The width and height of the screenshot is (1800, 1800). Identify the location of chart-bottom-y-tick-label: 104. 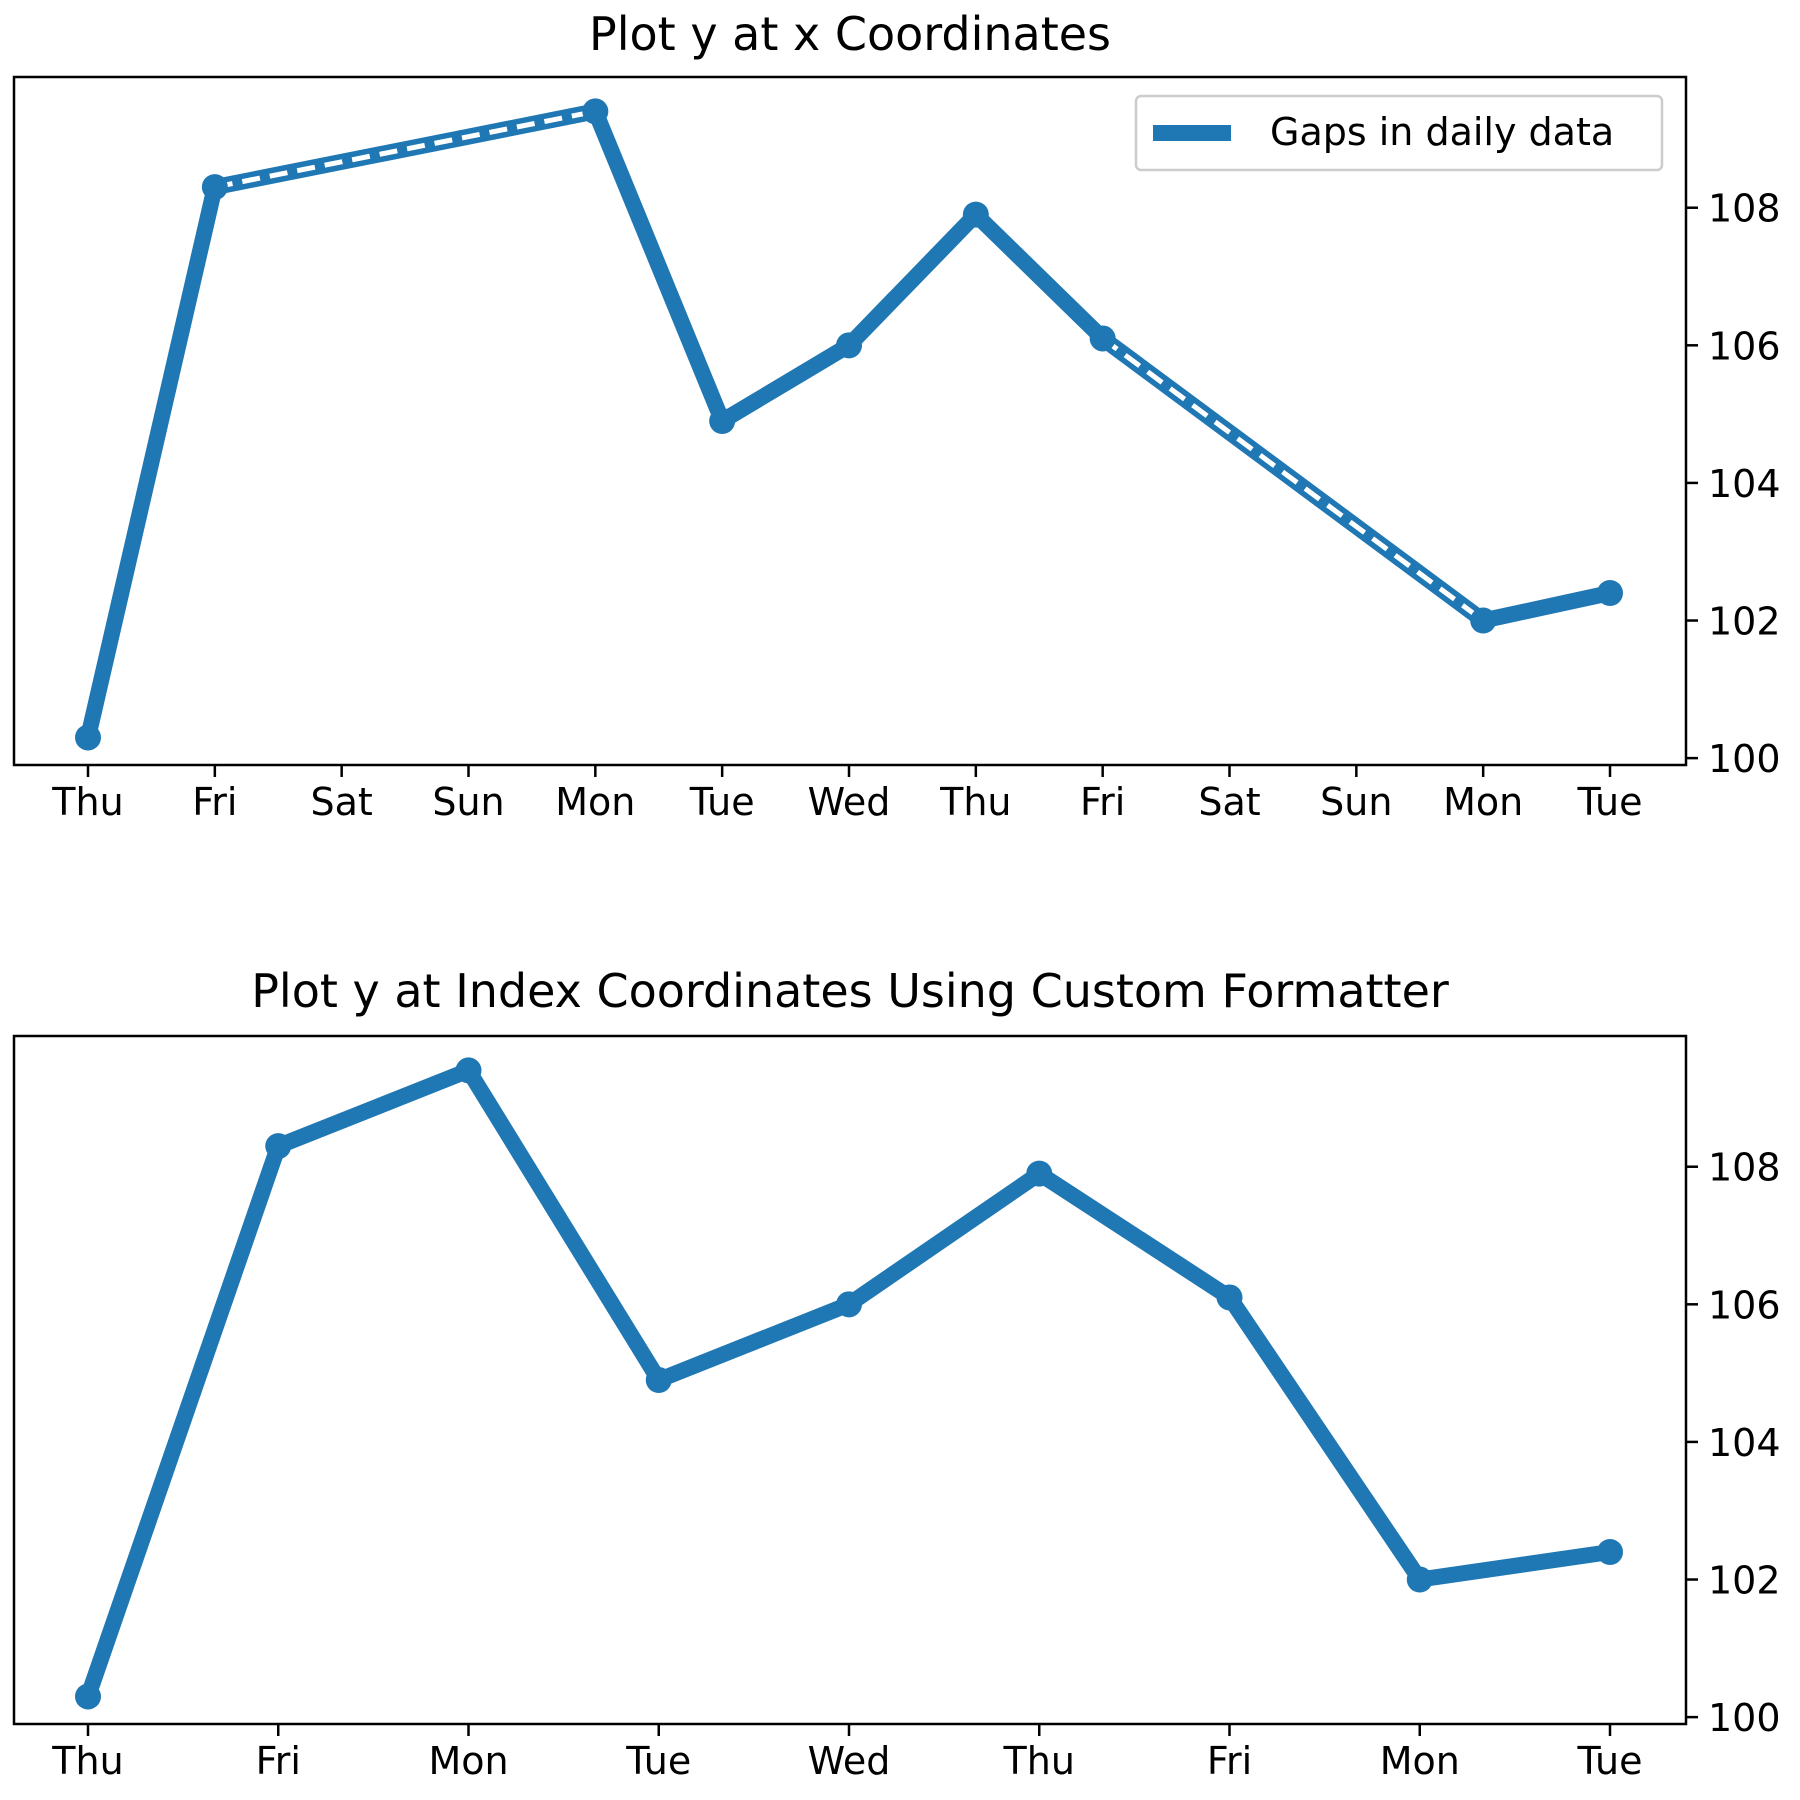
(1744, 1443).